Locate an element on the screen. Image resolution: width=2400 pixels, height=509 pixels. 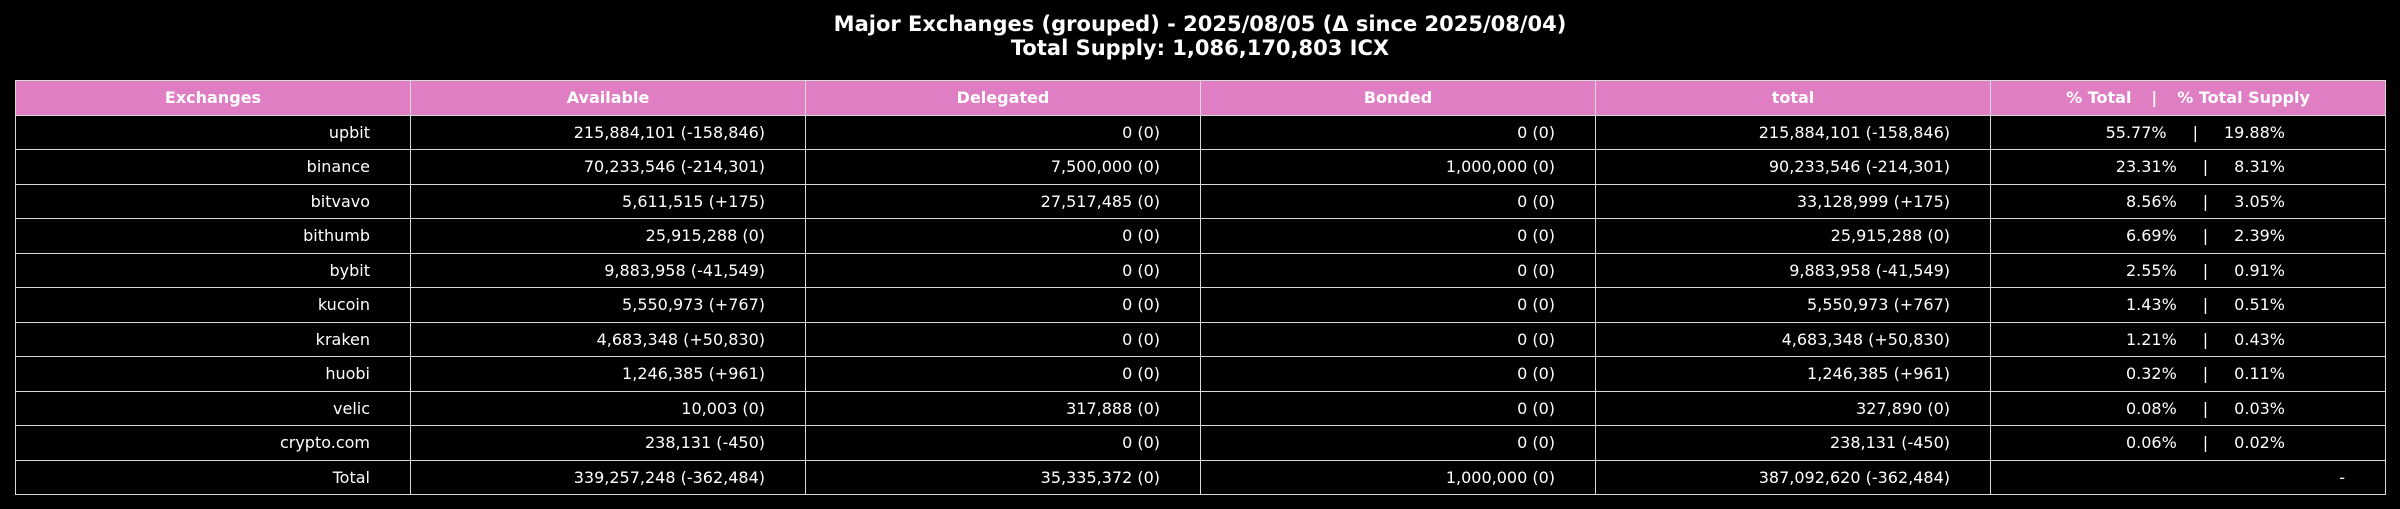
cell-pct-supply: 19.88% is located at coordinates (2254, 132).